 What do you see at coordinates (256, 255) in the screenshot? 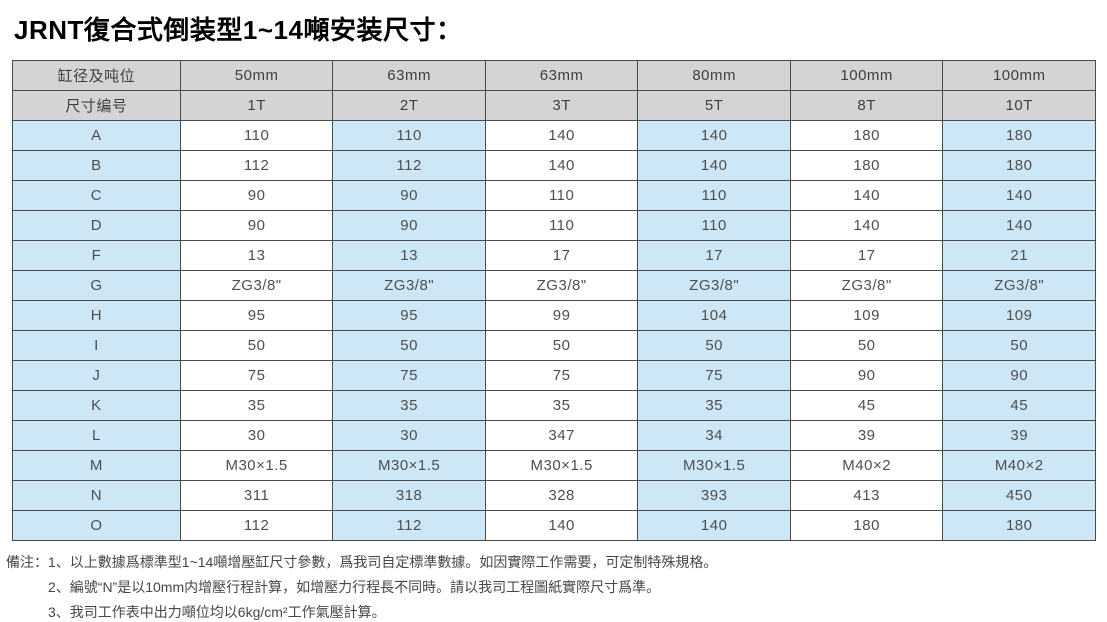
I see `value-cell: 13` at bounding box center [256, 255].